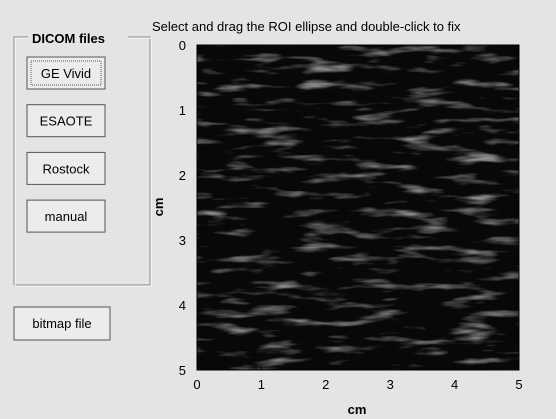  I want to click on button-label: Rostock, so click(66, 168).